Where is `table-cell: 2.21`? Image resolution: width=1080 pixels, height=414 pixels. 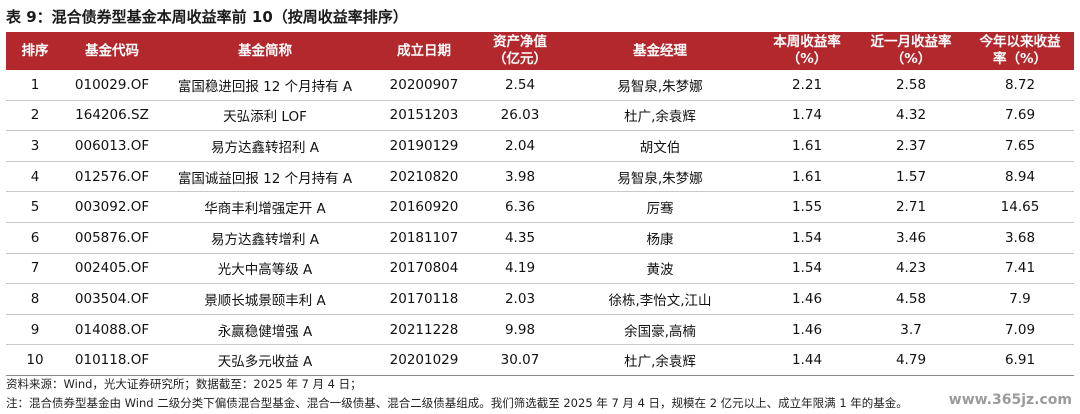
table-cell: 2.21 is located at coordinates (807, 85).